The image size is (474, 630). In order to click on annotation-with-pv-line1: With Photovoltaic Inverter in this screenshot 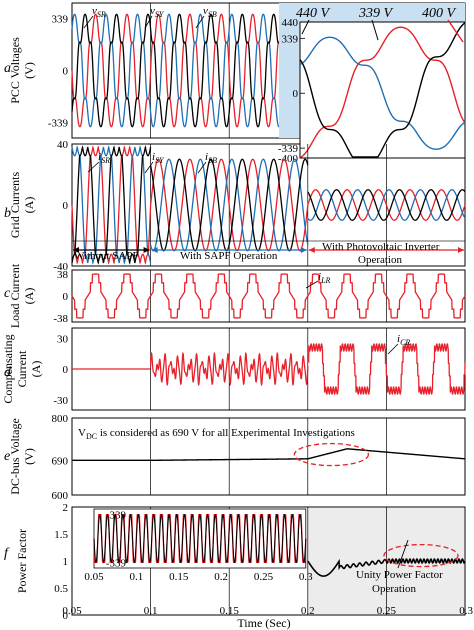, I will do `click(381, 247)`.